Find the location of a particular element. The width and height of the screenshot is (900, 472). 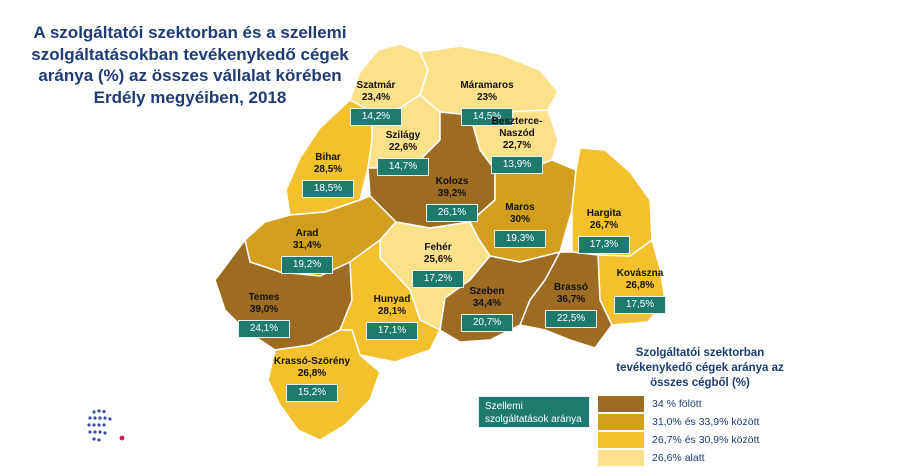

county-value-szatmar: 23,4% is located at coordinates (376, 97).